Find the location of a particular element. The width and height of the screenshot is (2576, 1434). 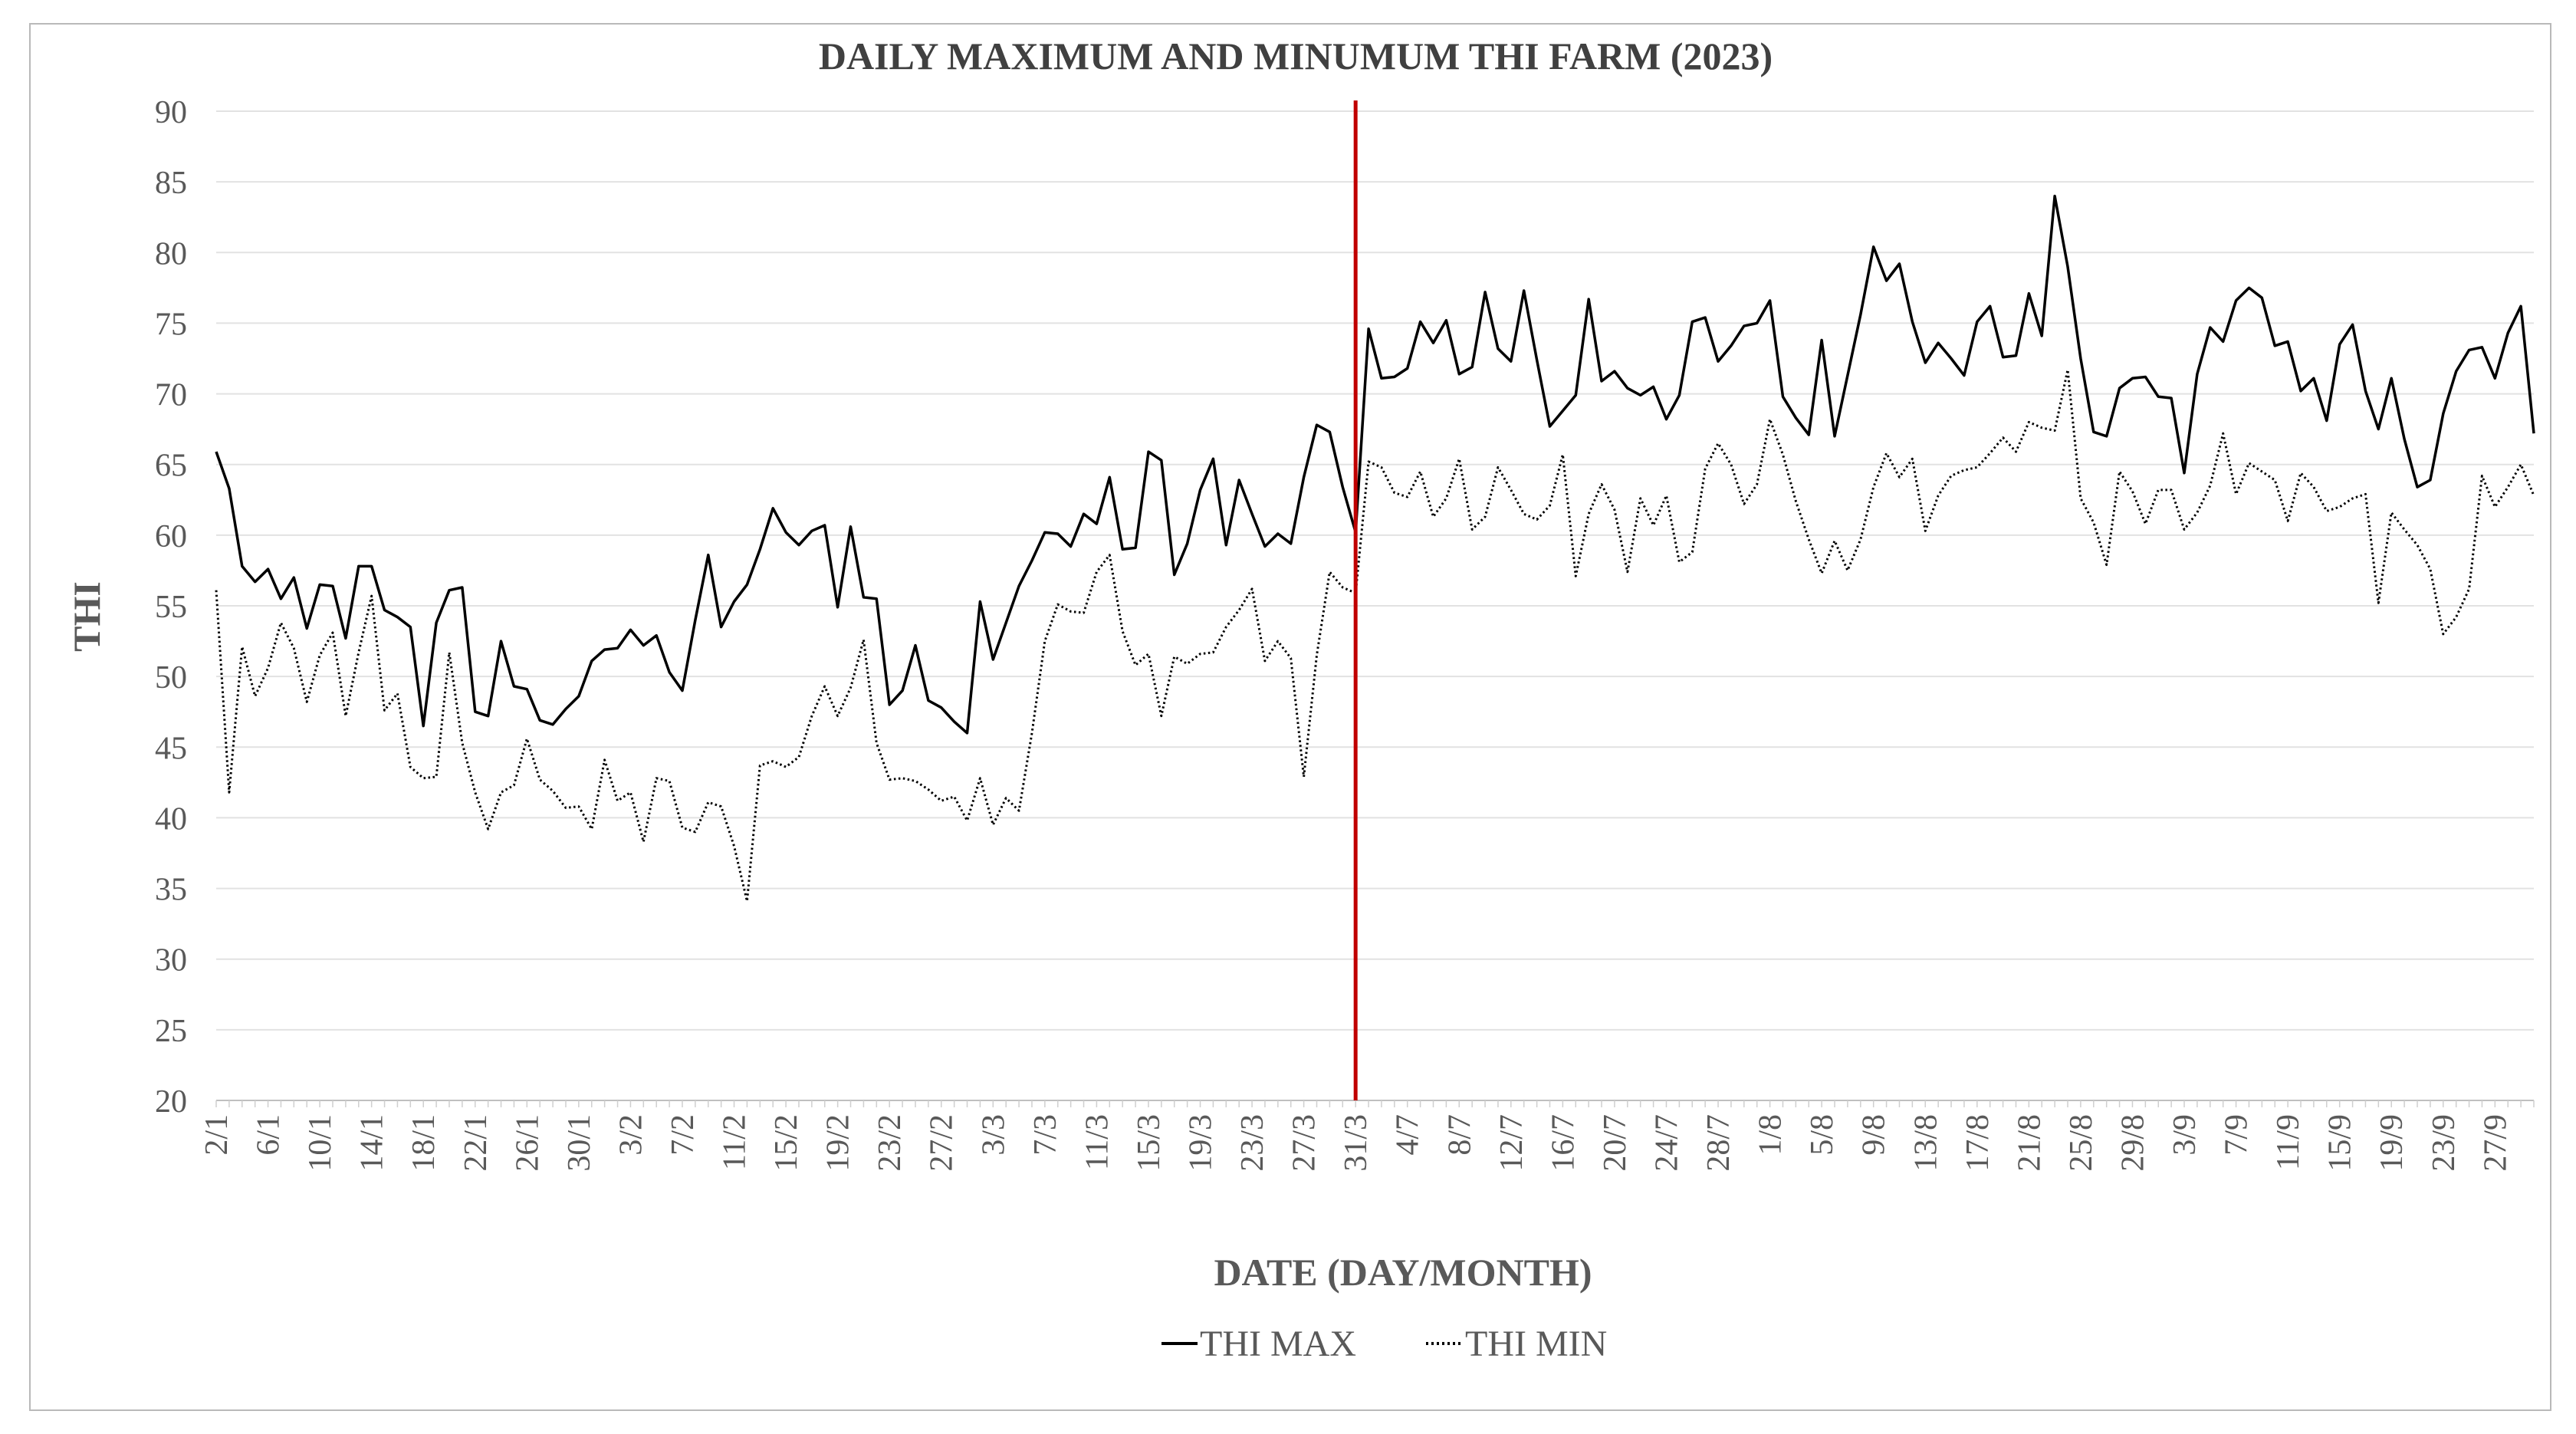

y-tick-label: 75 is located at coordinates (171, 324).